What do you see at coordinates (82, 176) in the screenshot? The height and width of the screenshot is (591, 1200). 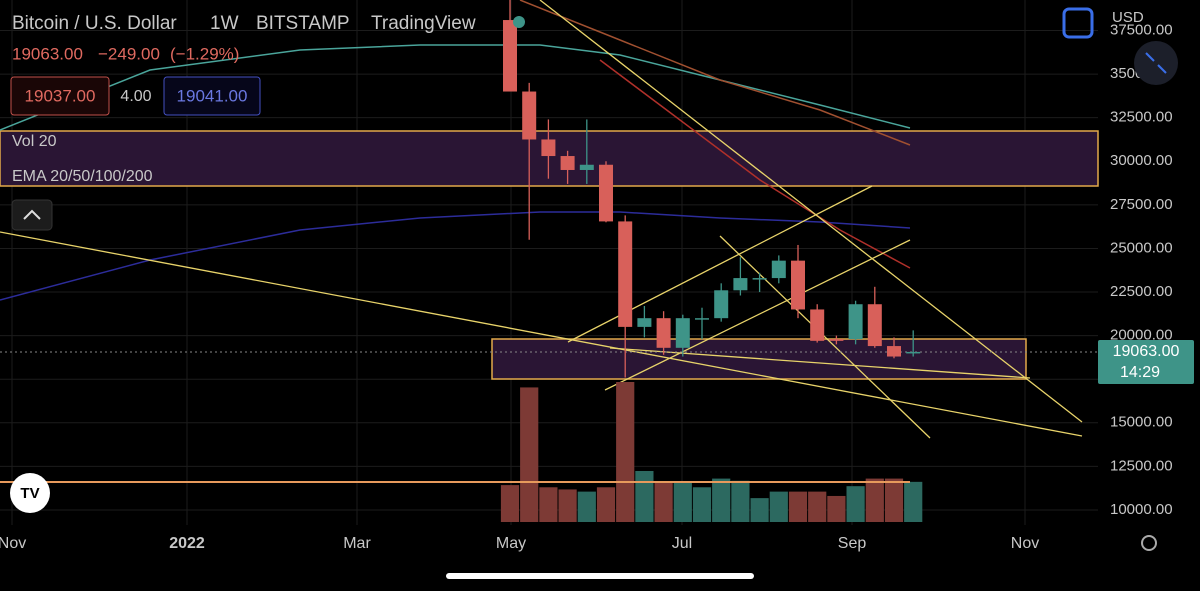 I see `indicator-ema: EMA 20/50/100/200` at bounding box center [82, 176].